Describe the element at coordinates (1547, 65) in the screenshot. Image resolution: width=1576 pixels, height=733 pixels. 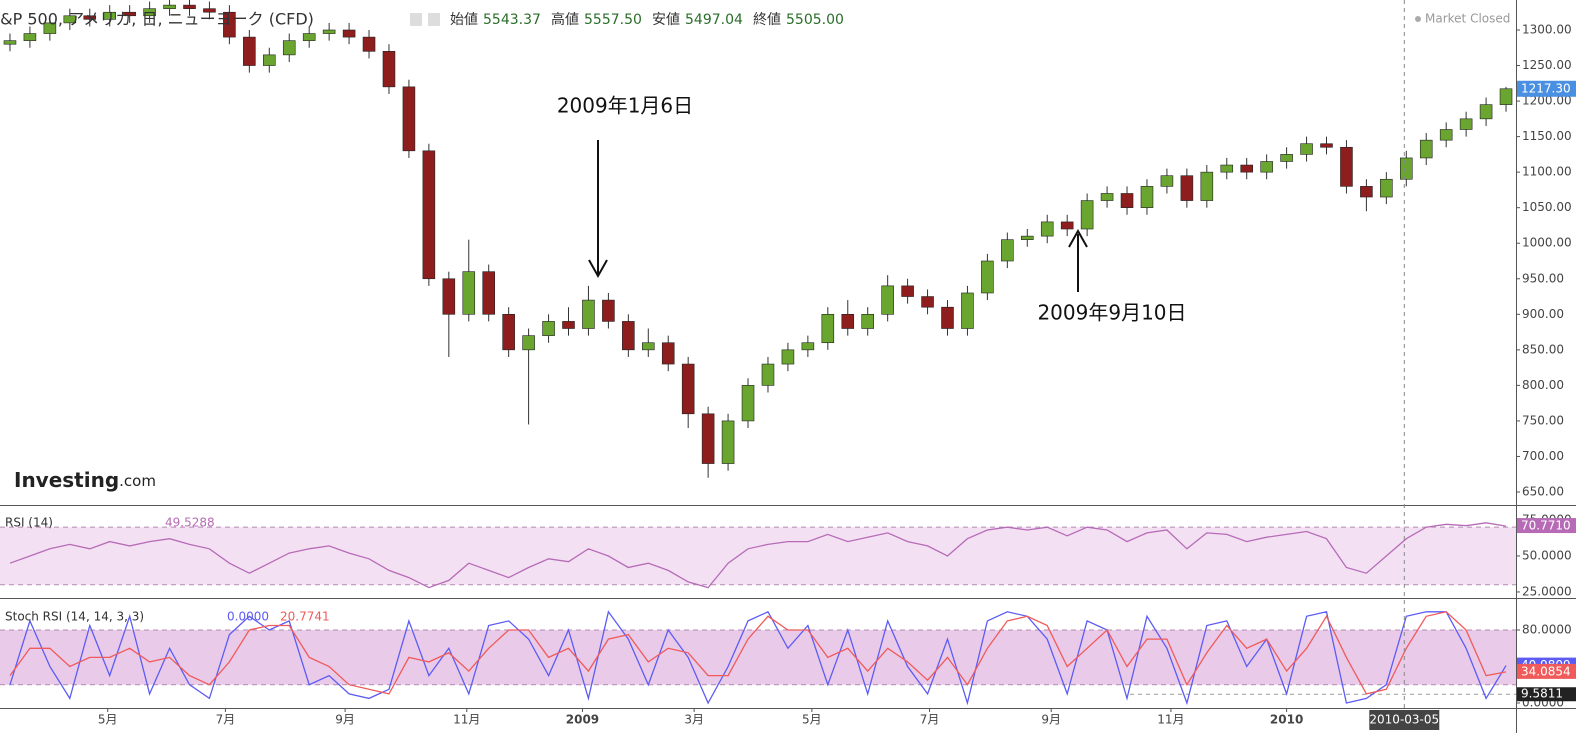
I see `y-tick-label: 1250.00` at that location.